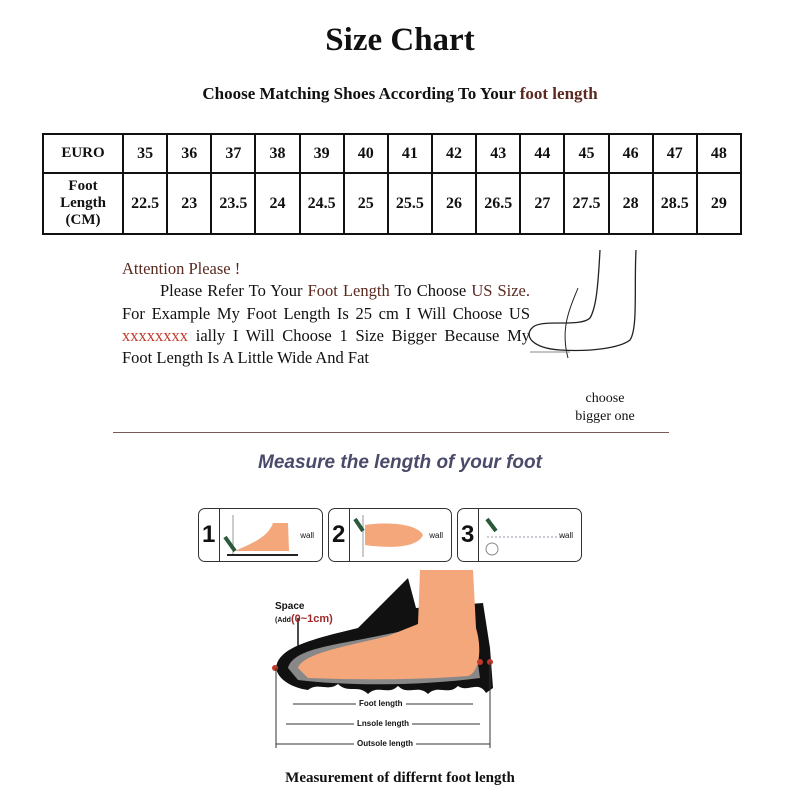 The width and height of the screenshot is (800, 800). I want to click on foot-length-cell: 28, so click(630, 203).